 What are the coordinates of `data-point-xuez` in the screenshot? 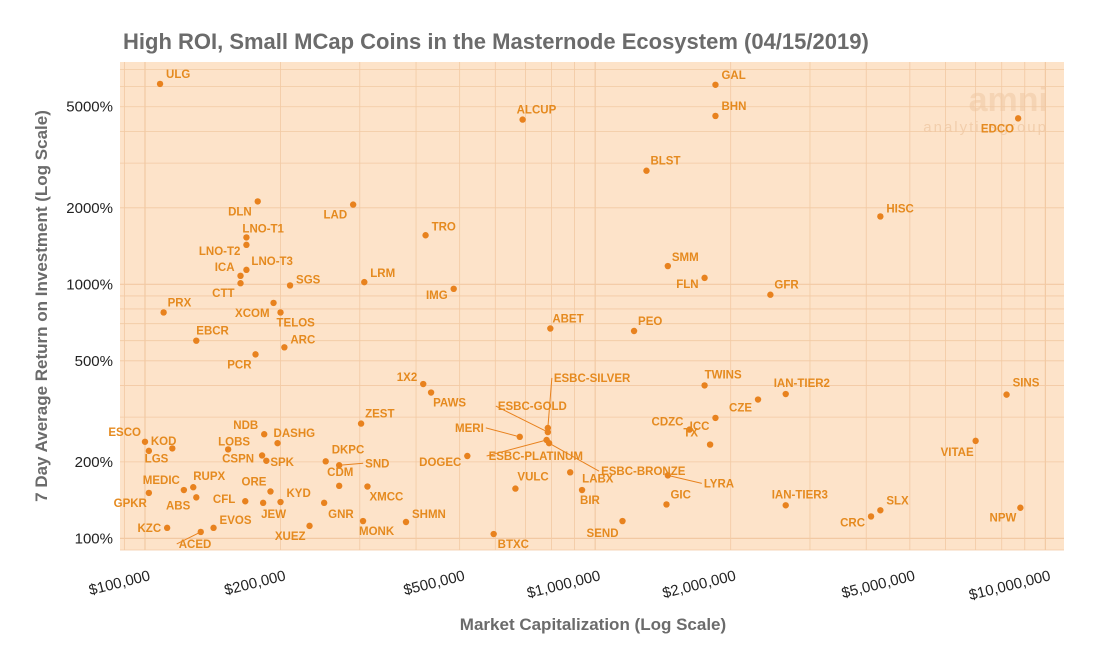 It's located at (309, 526).